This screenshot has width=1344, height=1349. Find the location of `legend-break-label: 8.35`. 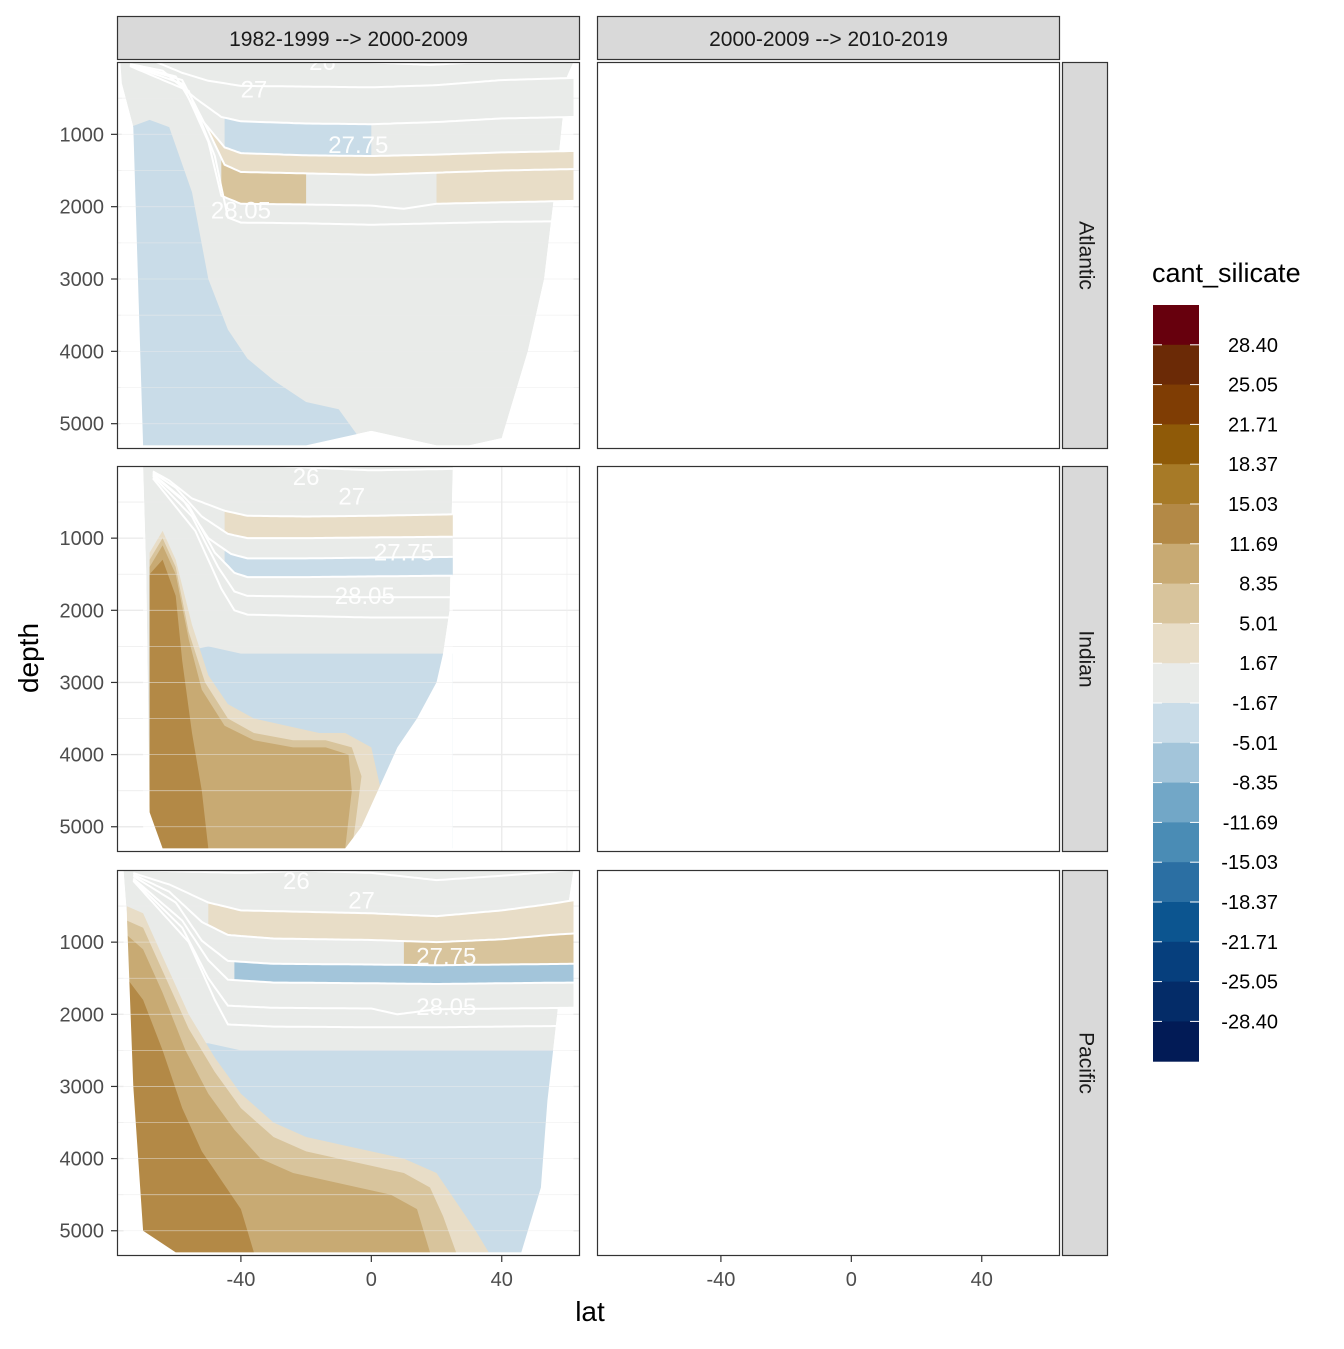

legend-break-label: 8.35 is located at coordinates (1258, 585).